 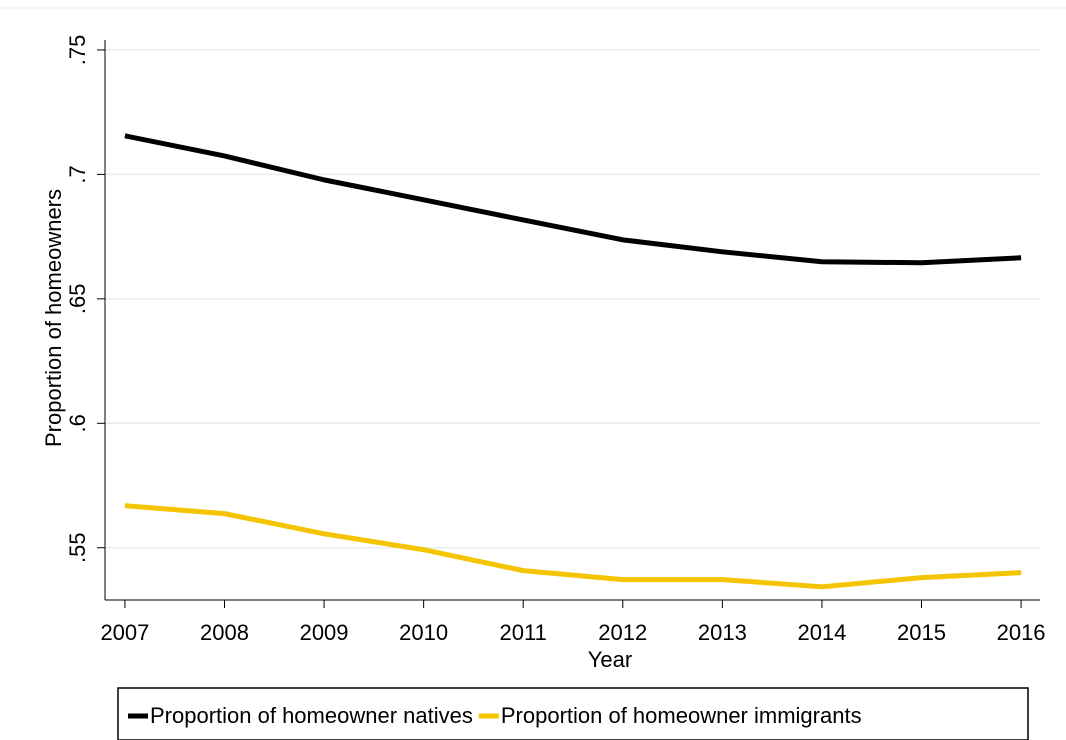 I want to click on y-tick-label: .6, so click(x=77, y=423).